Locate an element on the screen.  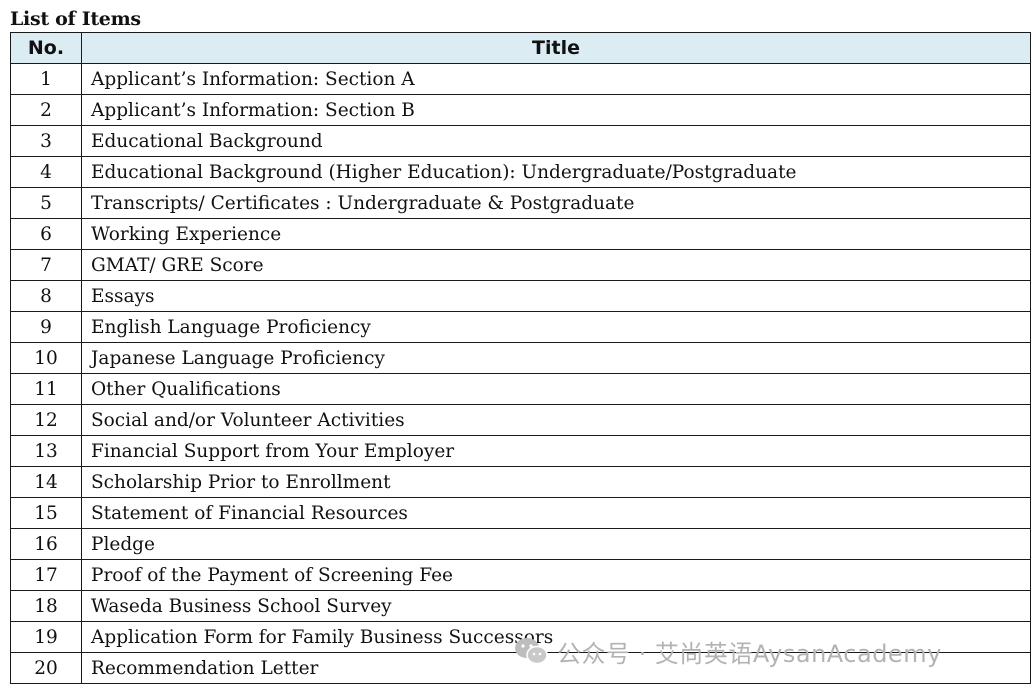
row-title: Japanese Language Proficiency is located at coordinates (556, 358).